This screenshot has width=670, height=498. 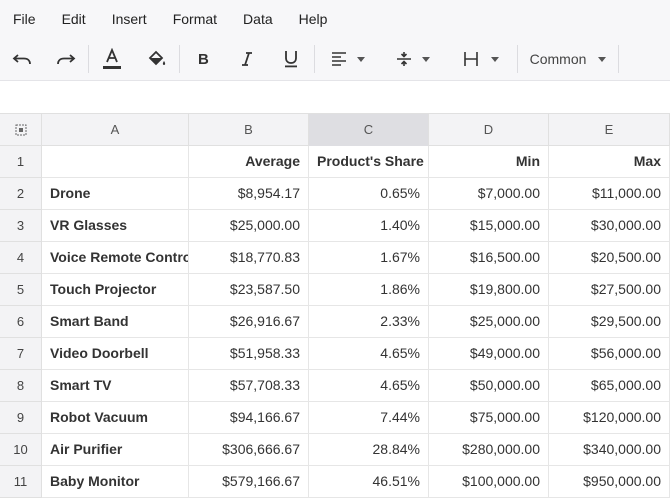 I want to click on undo-button, so click(x=22, y=59).